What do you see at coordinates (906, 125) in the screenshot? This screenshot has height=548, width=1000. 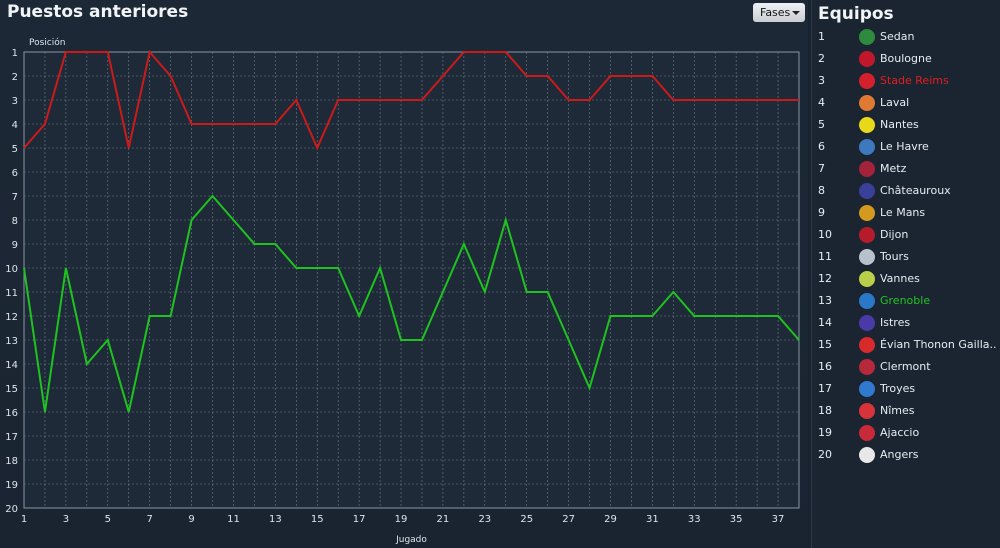 I see `legend-item: 5 Nantes` at bounding box center [906, 125].